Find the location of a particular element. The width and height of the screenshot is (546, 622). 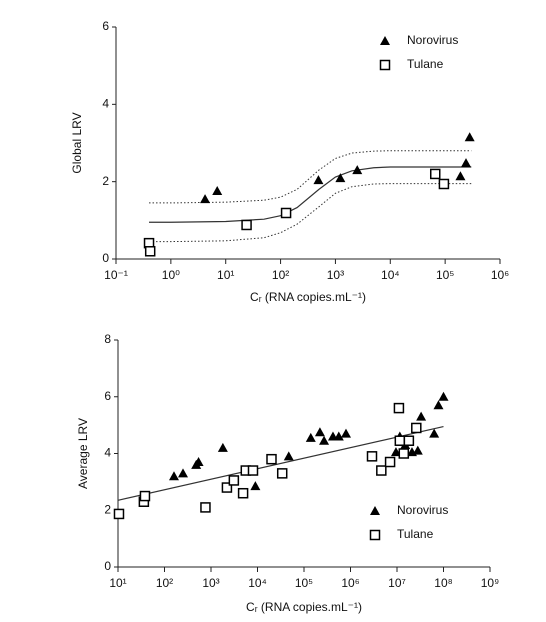

y-axis-title: Global LRV is located at coordinates (77, 142).